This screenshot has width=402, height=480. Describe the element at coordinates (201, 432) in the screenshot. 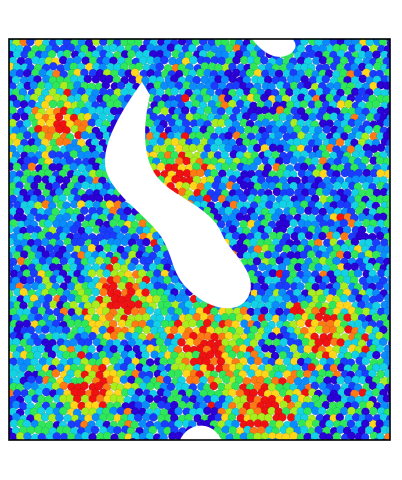

I see `bottom-notch` at that location.